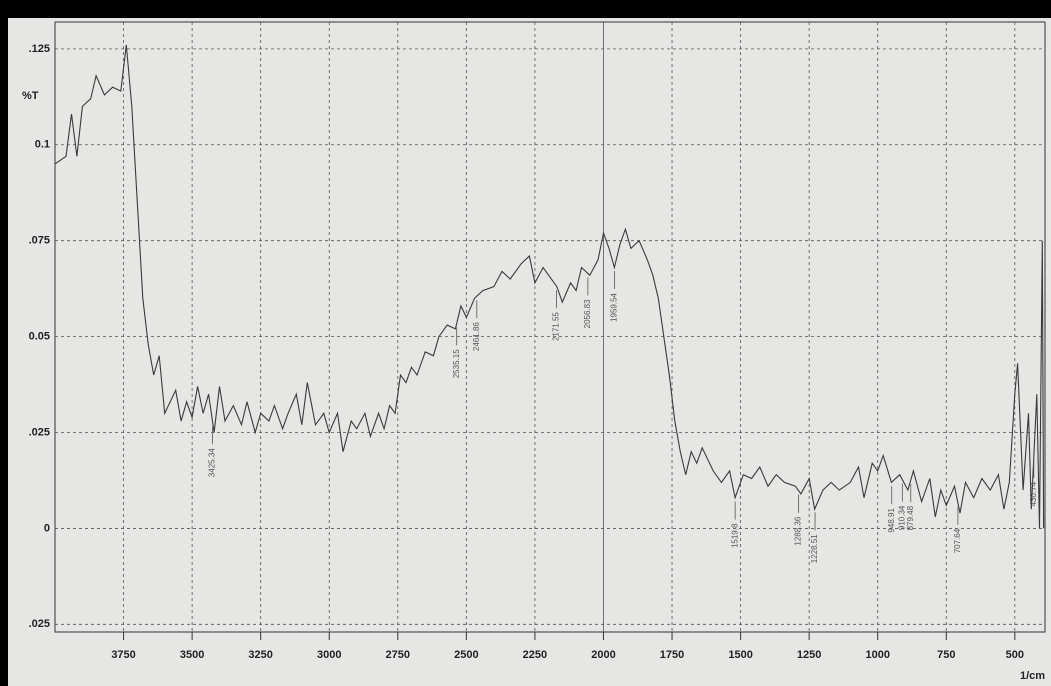 This screenshot has width=1051, height=686. I want to click on peak-label: 430.74, so click(1033, 493).